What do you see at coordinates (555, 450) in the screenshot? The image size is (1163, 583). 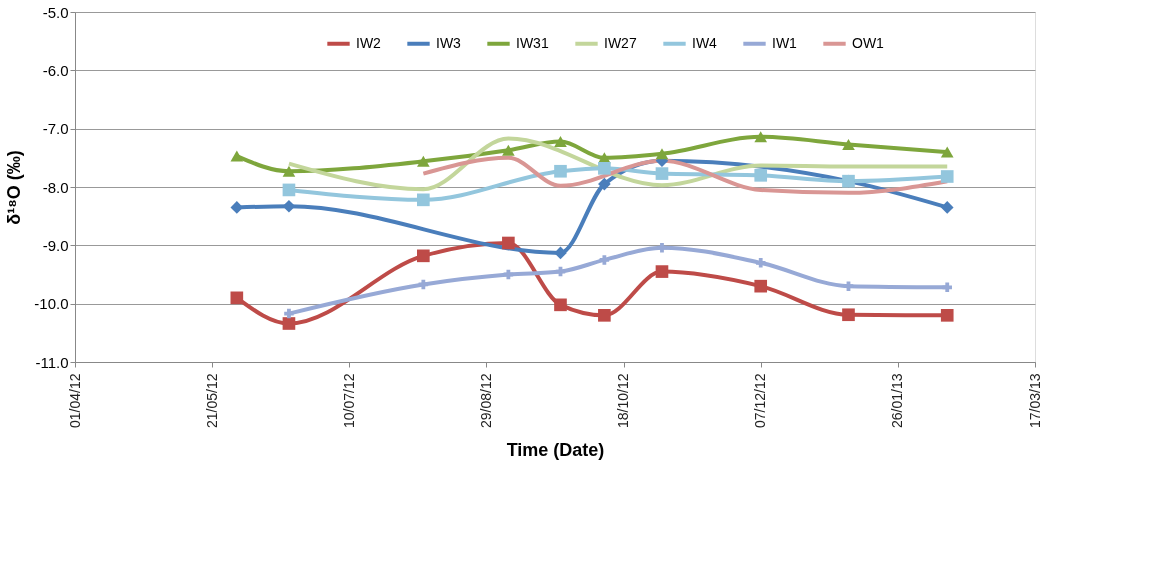 I see `x-axis-title: Time (Date)` at bounding box center [555, 450].